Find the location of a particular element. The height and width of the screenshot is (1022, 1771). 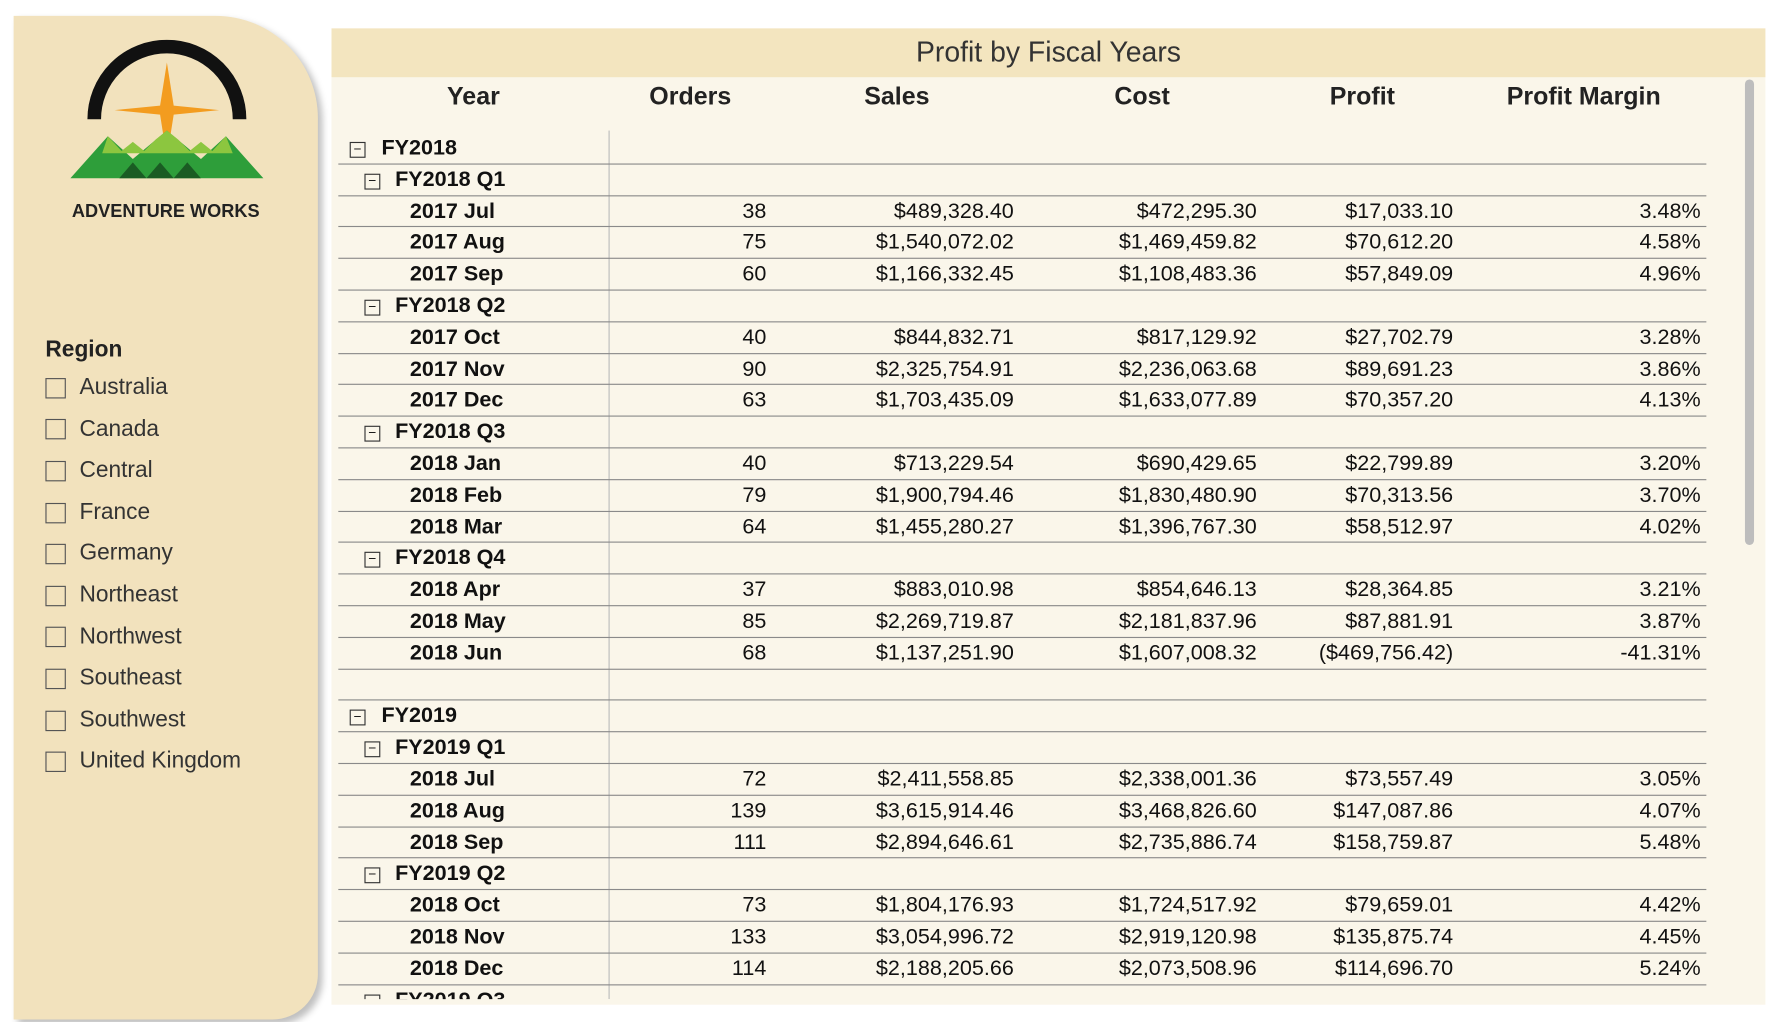

filter-option: United Kingdom is located at coordinates (143, 762).